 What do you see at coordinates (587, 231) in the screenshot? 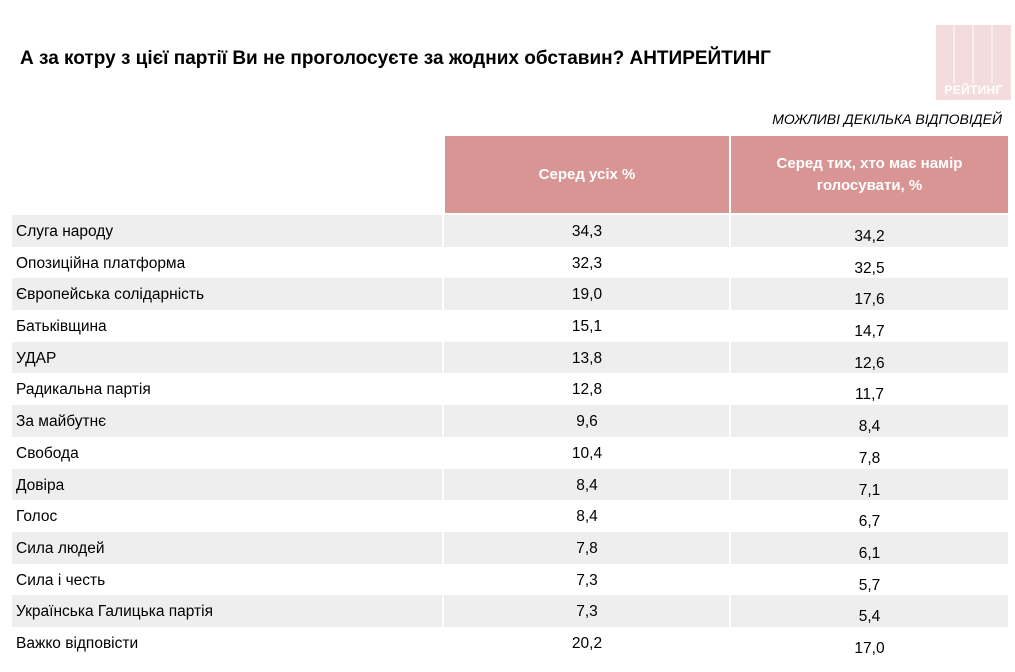
I see `value-all: 34,3` at bounding box center [587, 231].